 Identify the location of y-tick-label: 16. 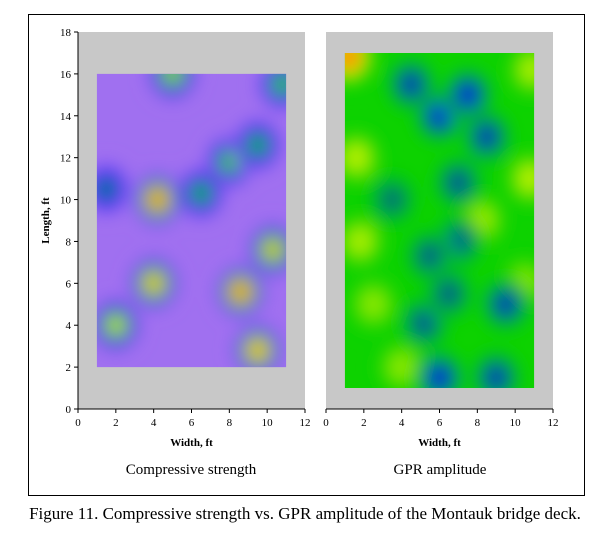
(66, 75).